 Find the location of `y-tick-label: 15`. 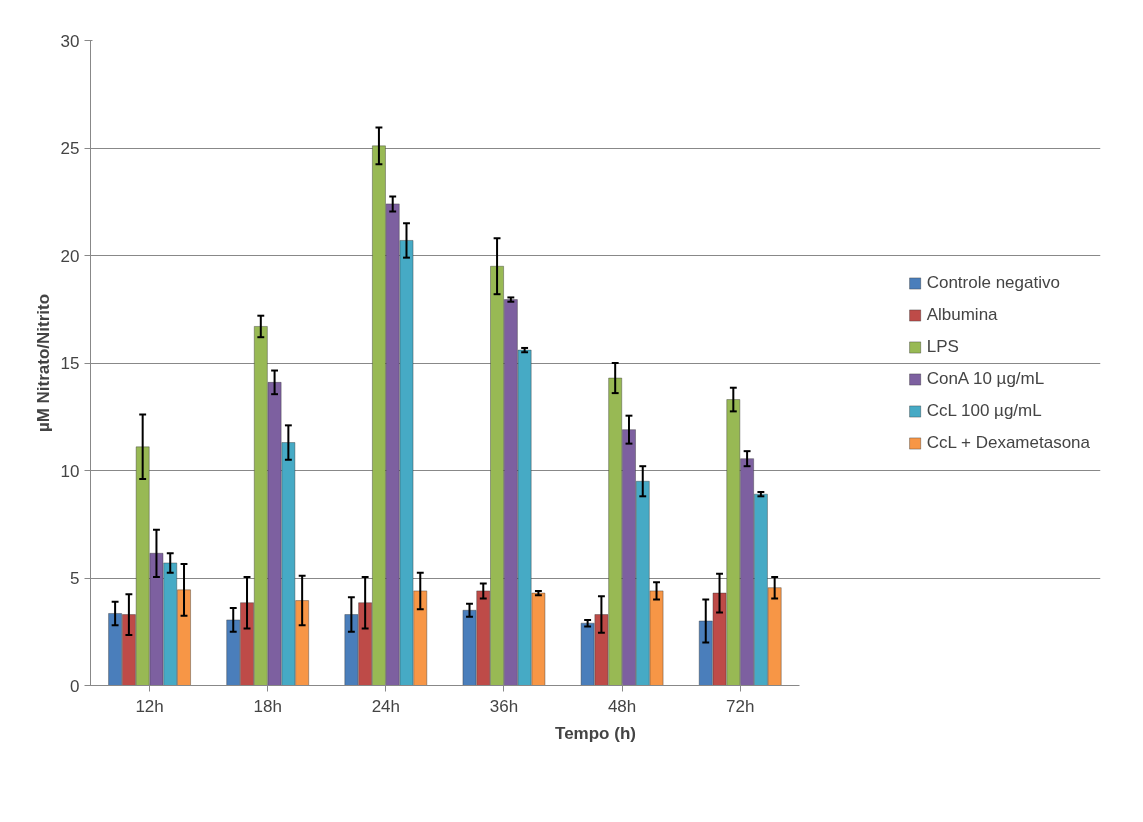

y-tick-label: 15 is located at coordinates (70, 363).